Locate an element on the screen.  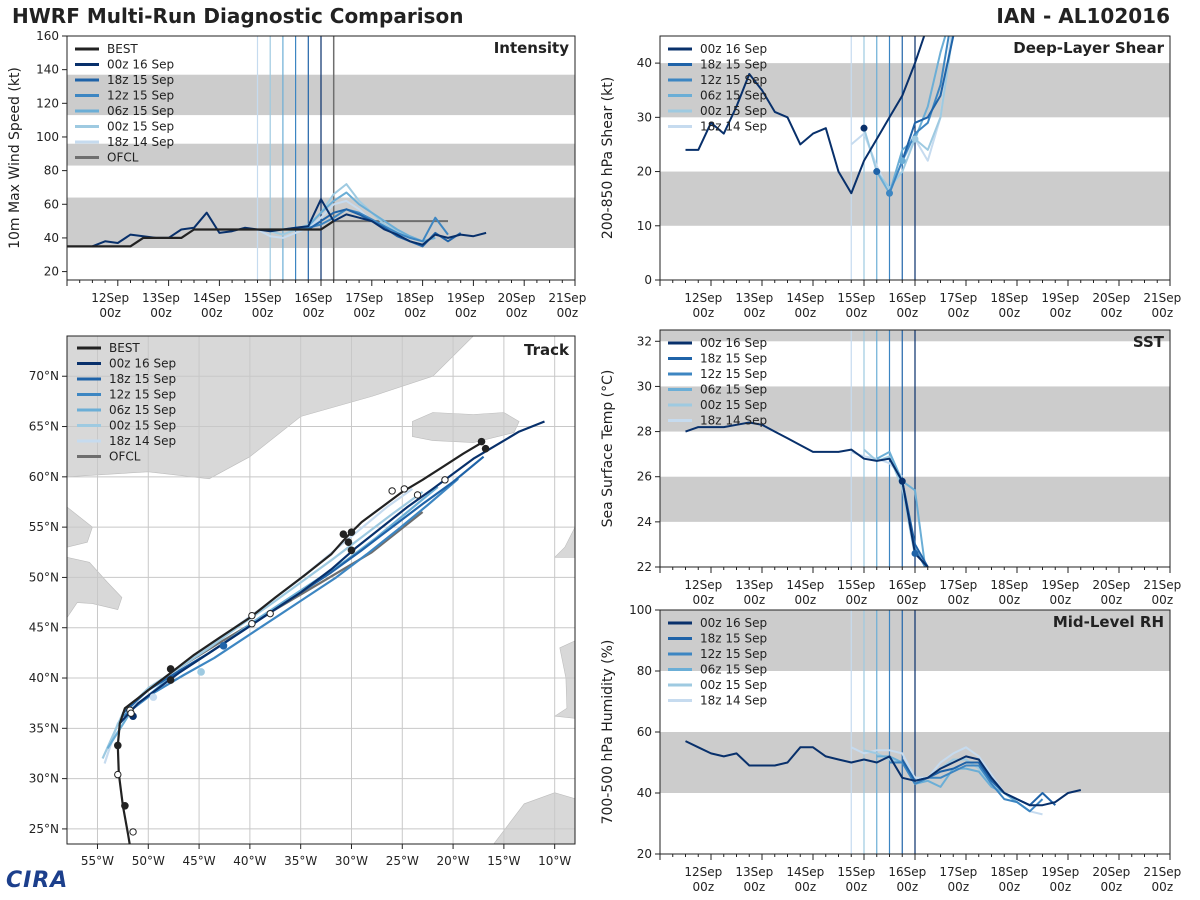
shear-legend-label: 00z 15 Sep is located at coordinates (733, 111).